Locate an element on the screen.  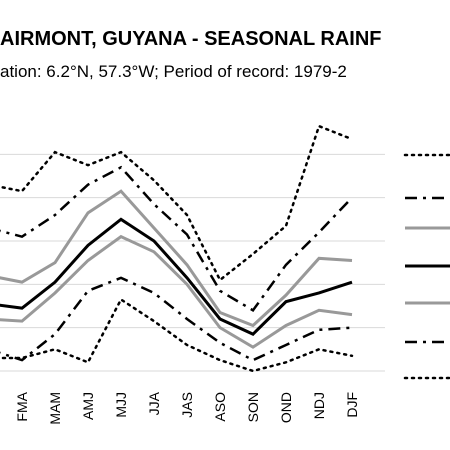
x-tick-label: OND is located at coordinates (286, 407).